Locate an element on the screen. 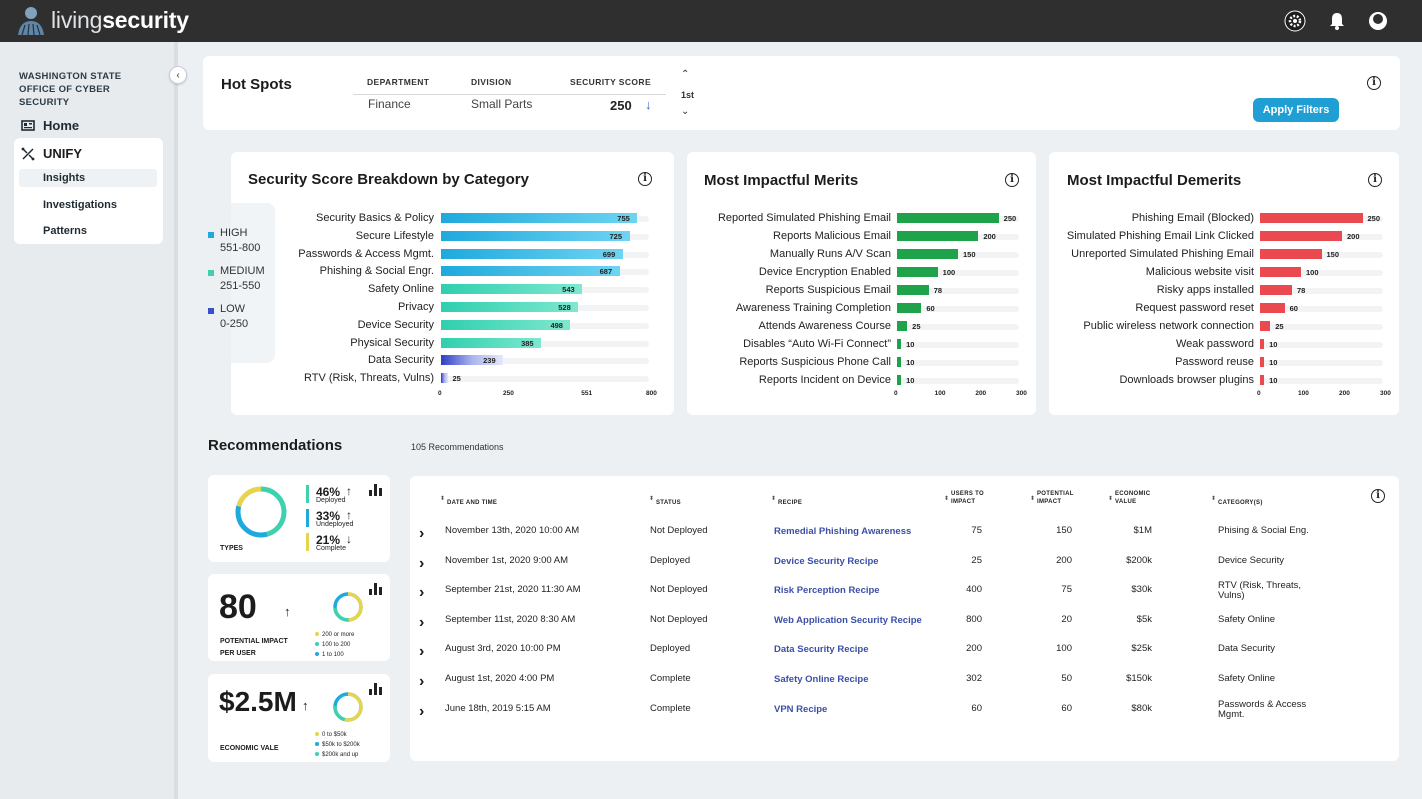 This screenshot has width=1422, height=799. bar-label: Device Encryption Enabled is located at coordinates (824, 272).